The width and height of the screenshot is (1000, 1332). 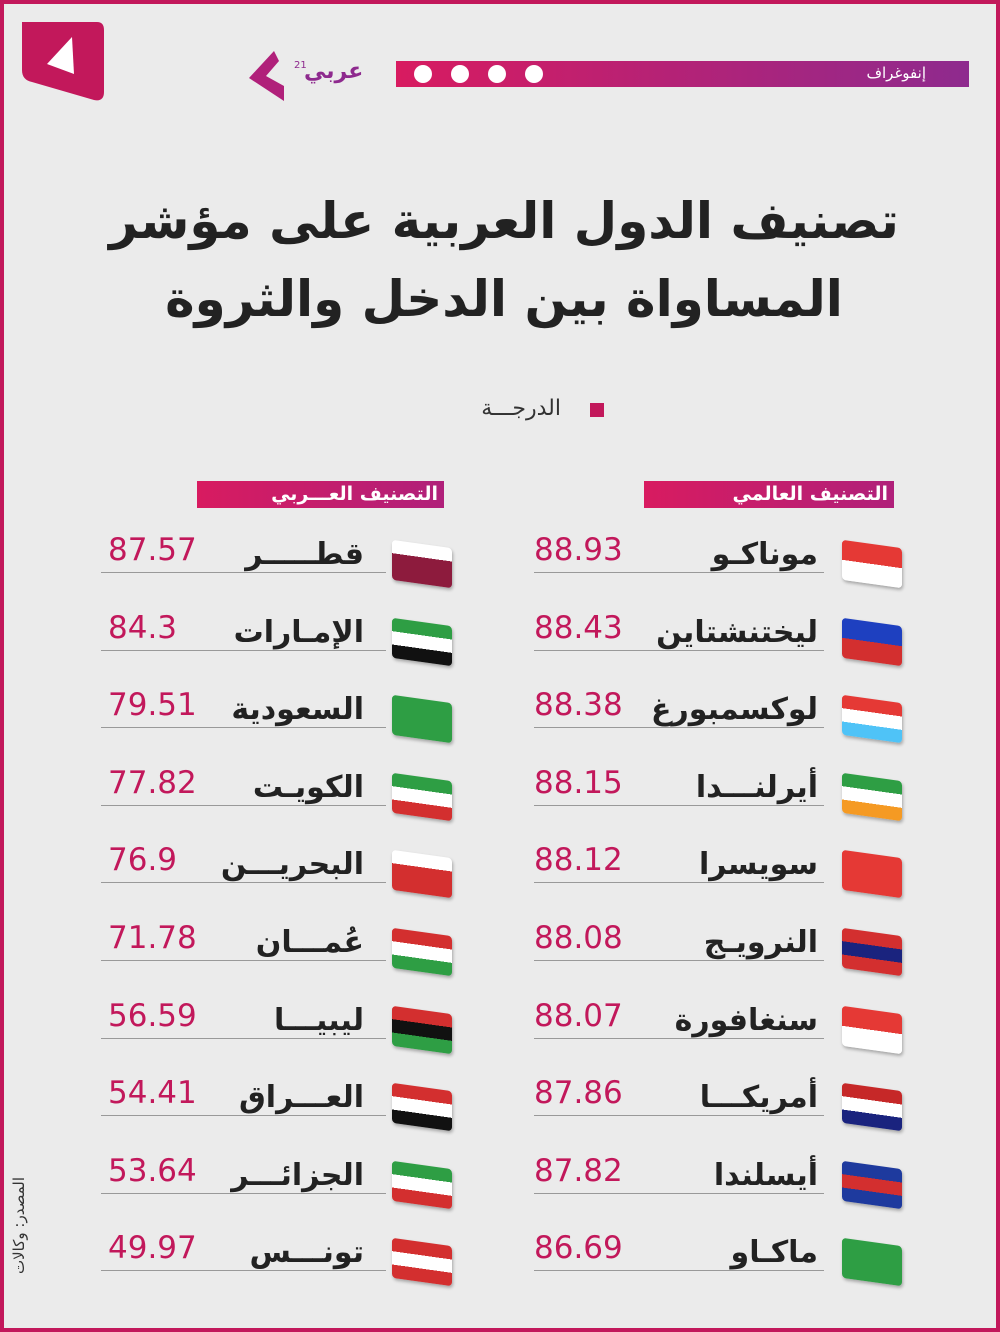 What do you see at coordinates (774, 1253) in the screenshot?
I see `country-name: ماكـاو` at bounding box center [774, 1253].